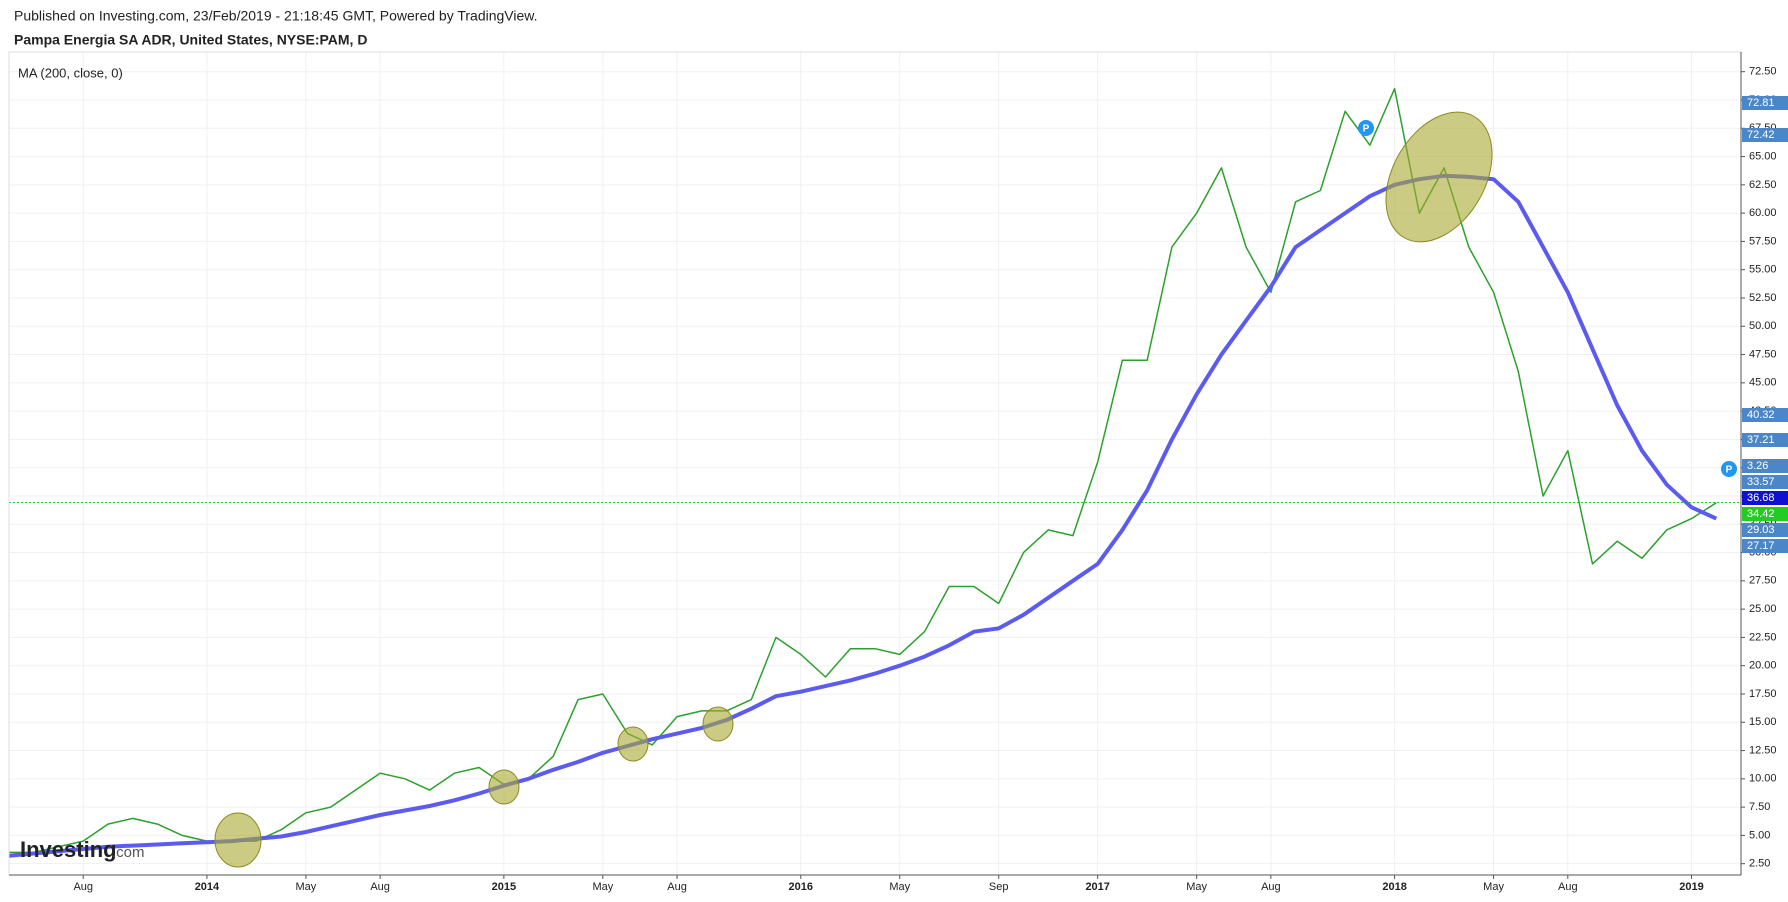 Image resolution: width=1788 pixels, height=902 pixels. I want to click on x-tick-label: 2015, so click(504, 887).